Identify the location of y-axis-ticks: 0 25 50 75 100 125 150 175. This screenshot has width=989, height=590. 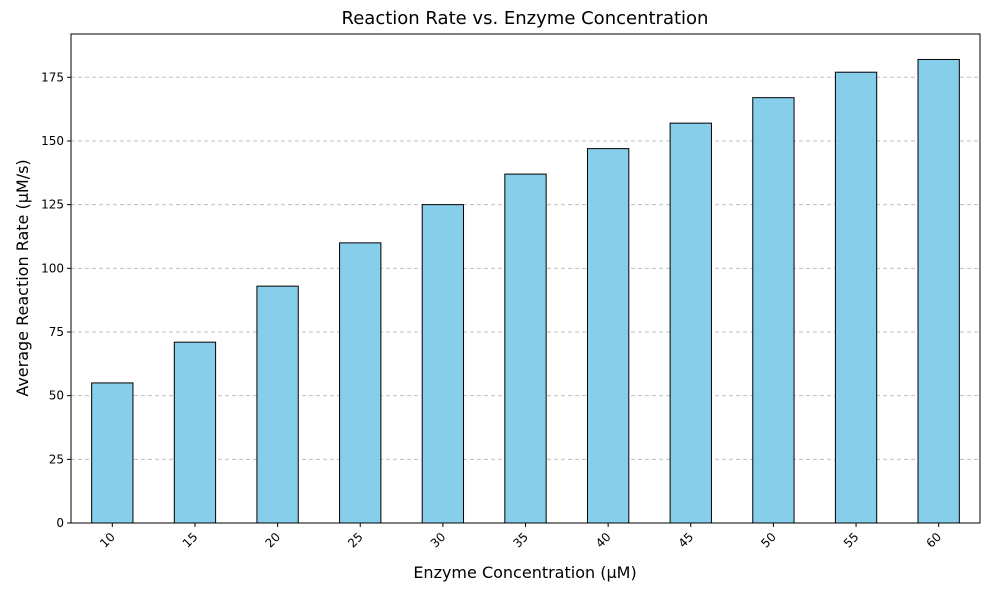
(56, 300).